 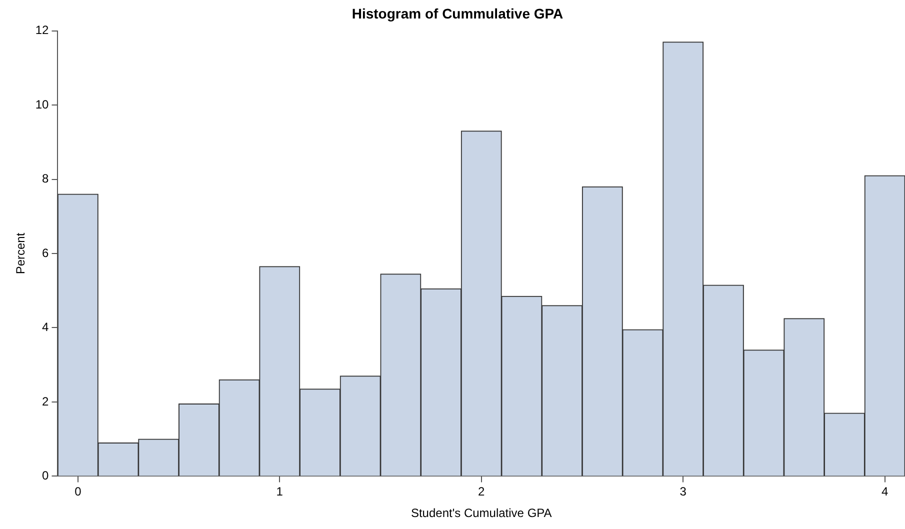 What do you see at coordinates (46, 179) in the screenshot?
I see `y-tick-label: 8` at bounding box center [46, 179].